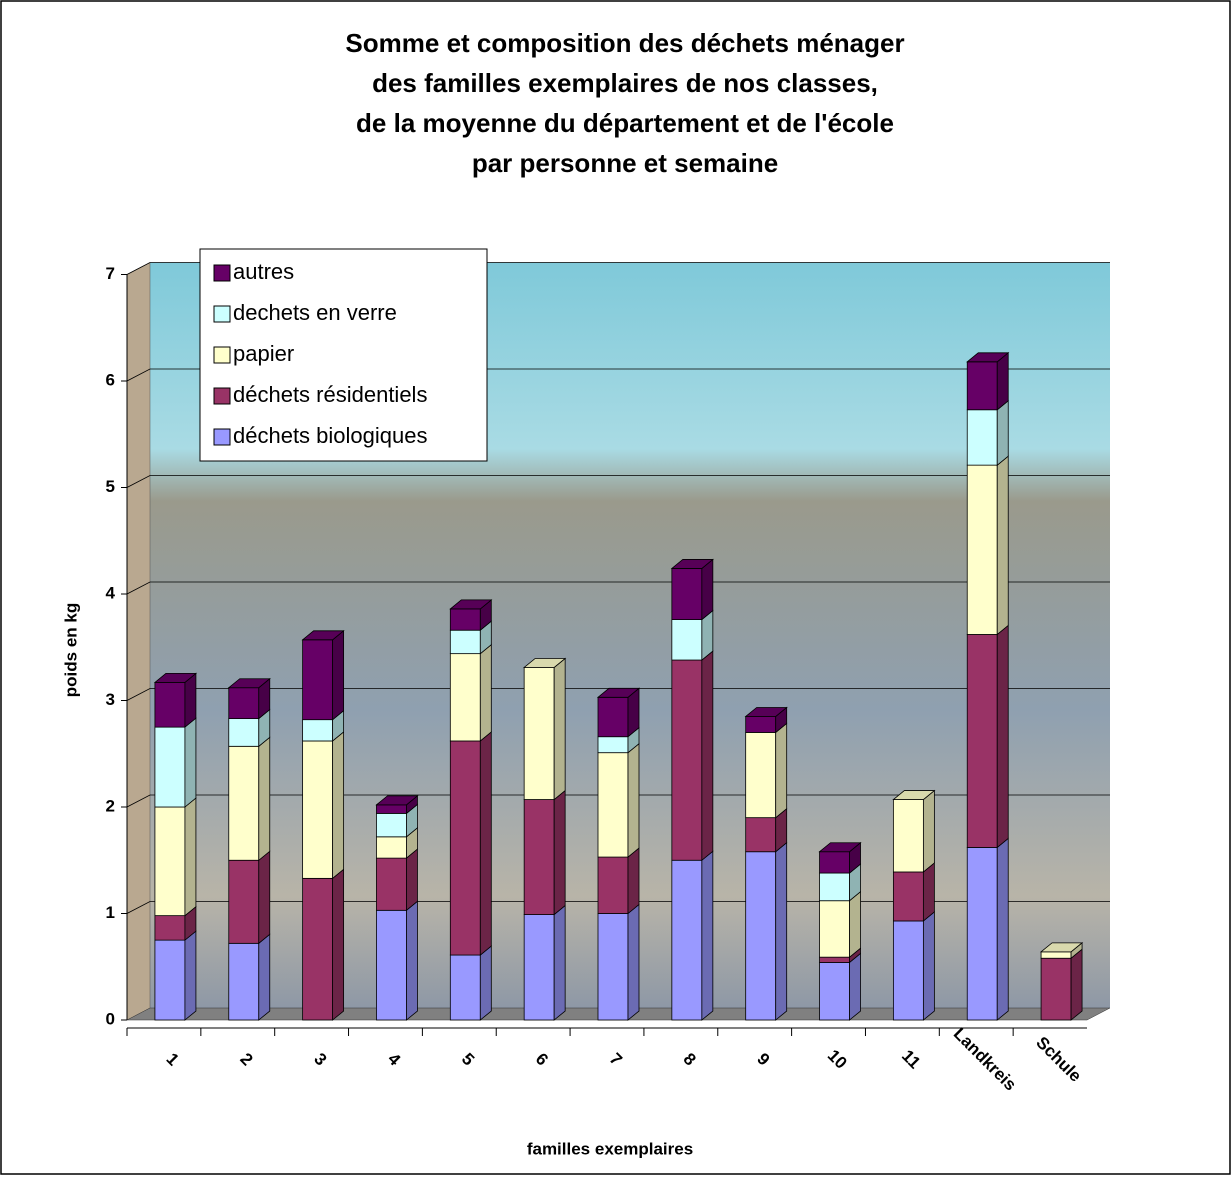 This screenshot has width=1232, height=1181. I want to click on y-tick-label: 3, so click(110, 699).